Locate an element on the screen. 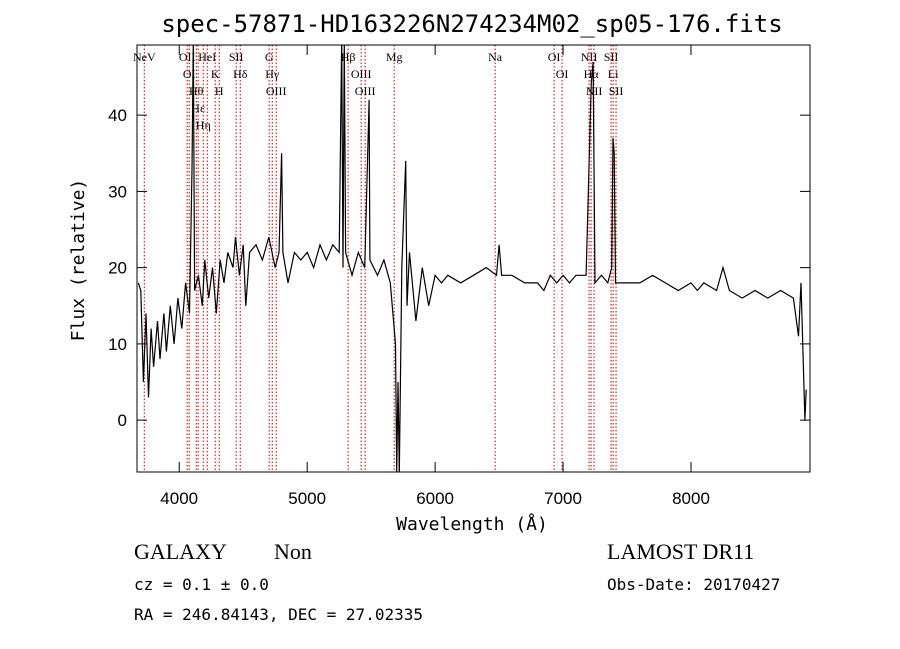 The height and width of the screenshot is (649, 900). line-label: G is located at coordinates (269, 57).